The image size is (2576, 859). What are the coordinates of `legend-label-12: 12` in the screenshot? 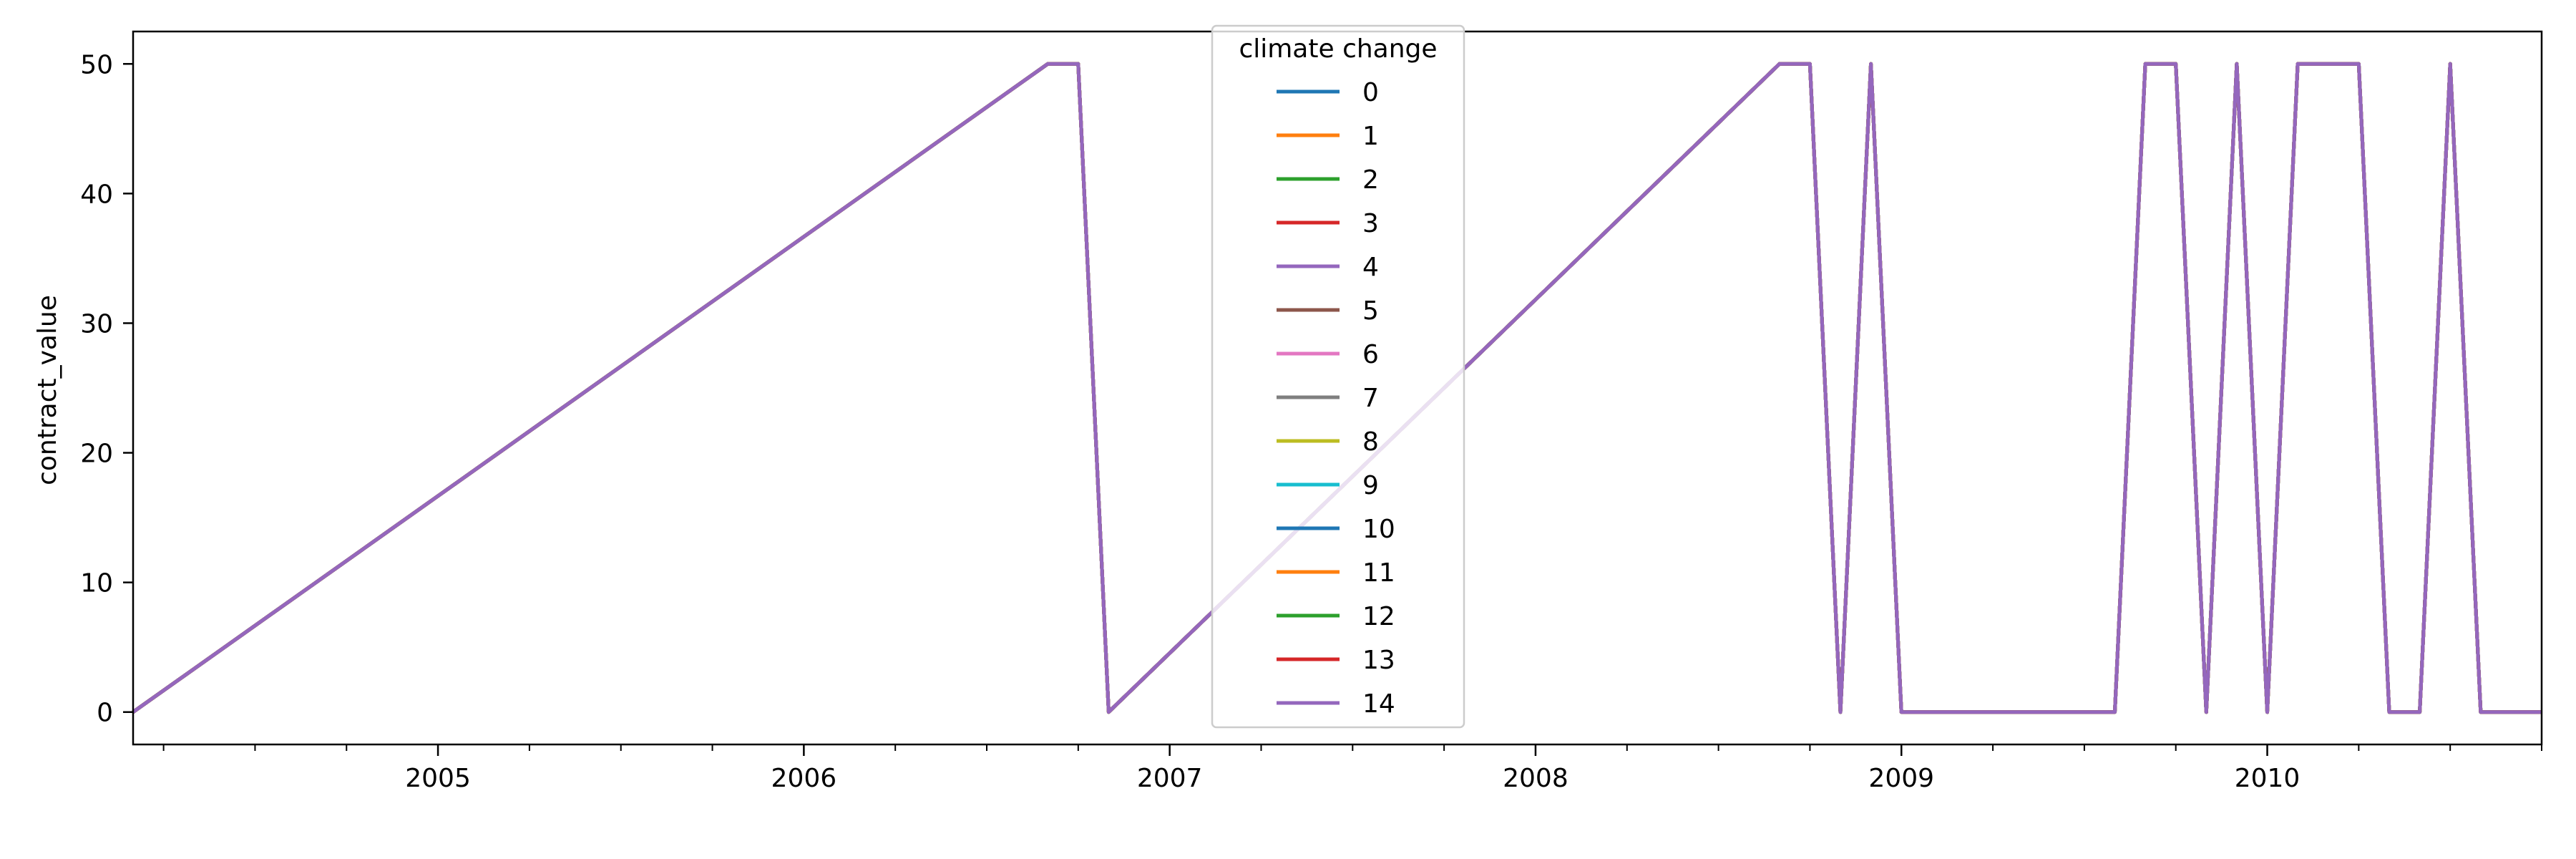 It's located at (1378, 616).